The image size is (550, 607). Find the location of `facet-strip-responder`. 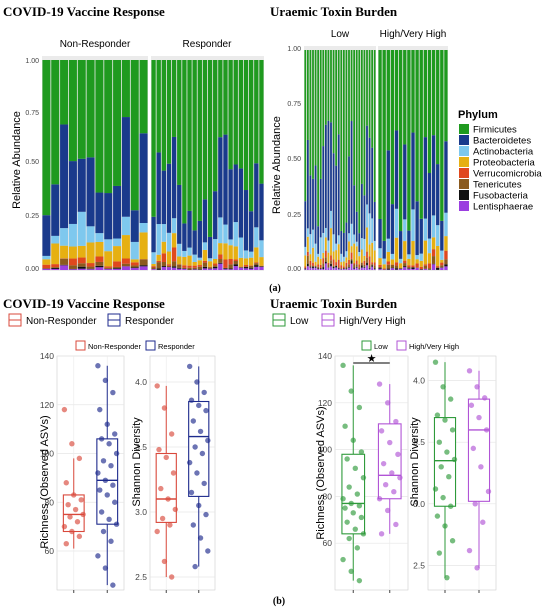

facet-strip-responder is located at coordinates (207, 43).